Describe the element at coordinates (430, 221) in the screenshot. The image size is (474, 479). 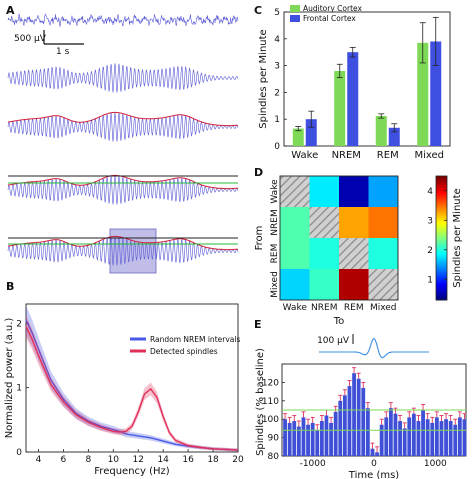
I see `colorbar-tick-label: 3` at that location.